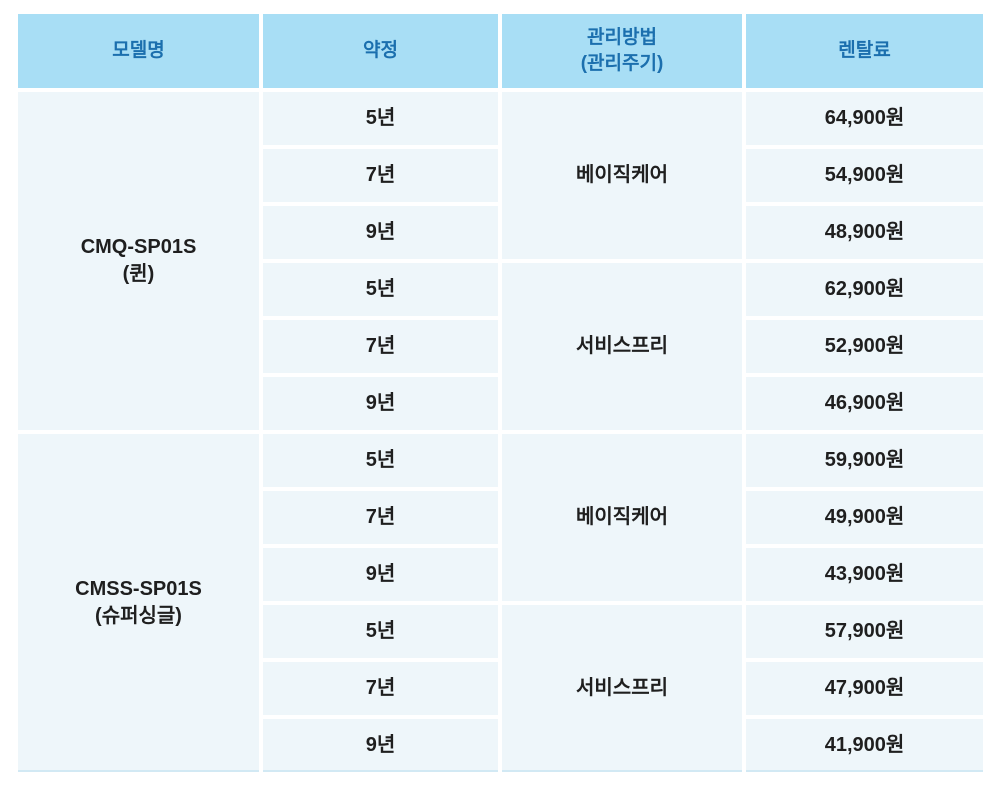 The height and width of the screenshot is (805, 1000). What do you see at coordinates (500, 745) in the screenshot?
I see `table-row: 9년 41,900원` at bounding box center [500, 745].